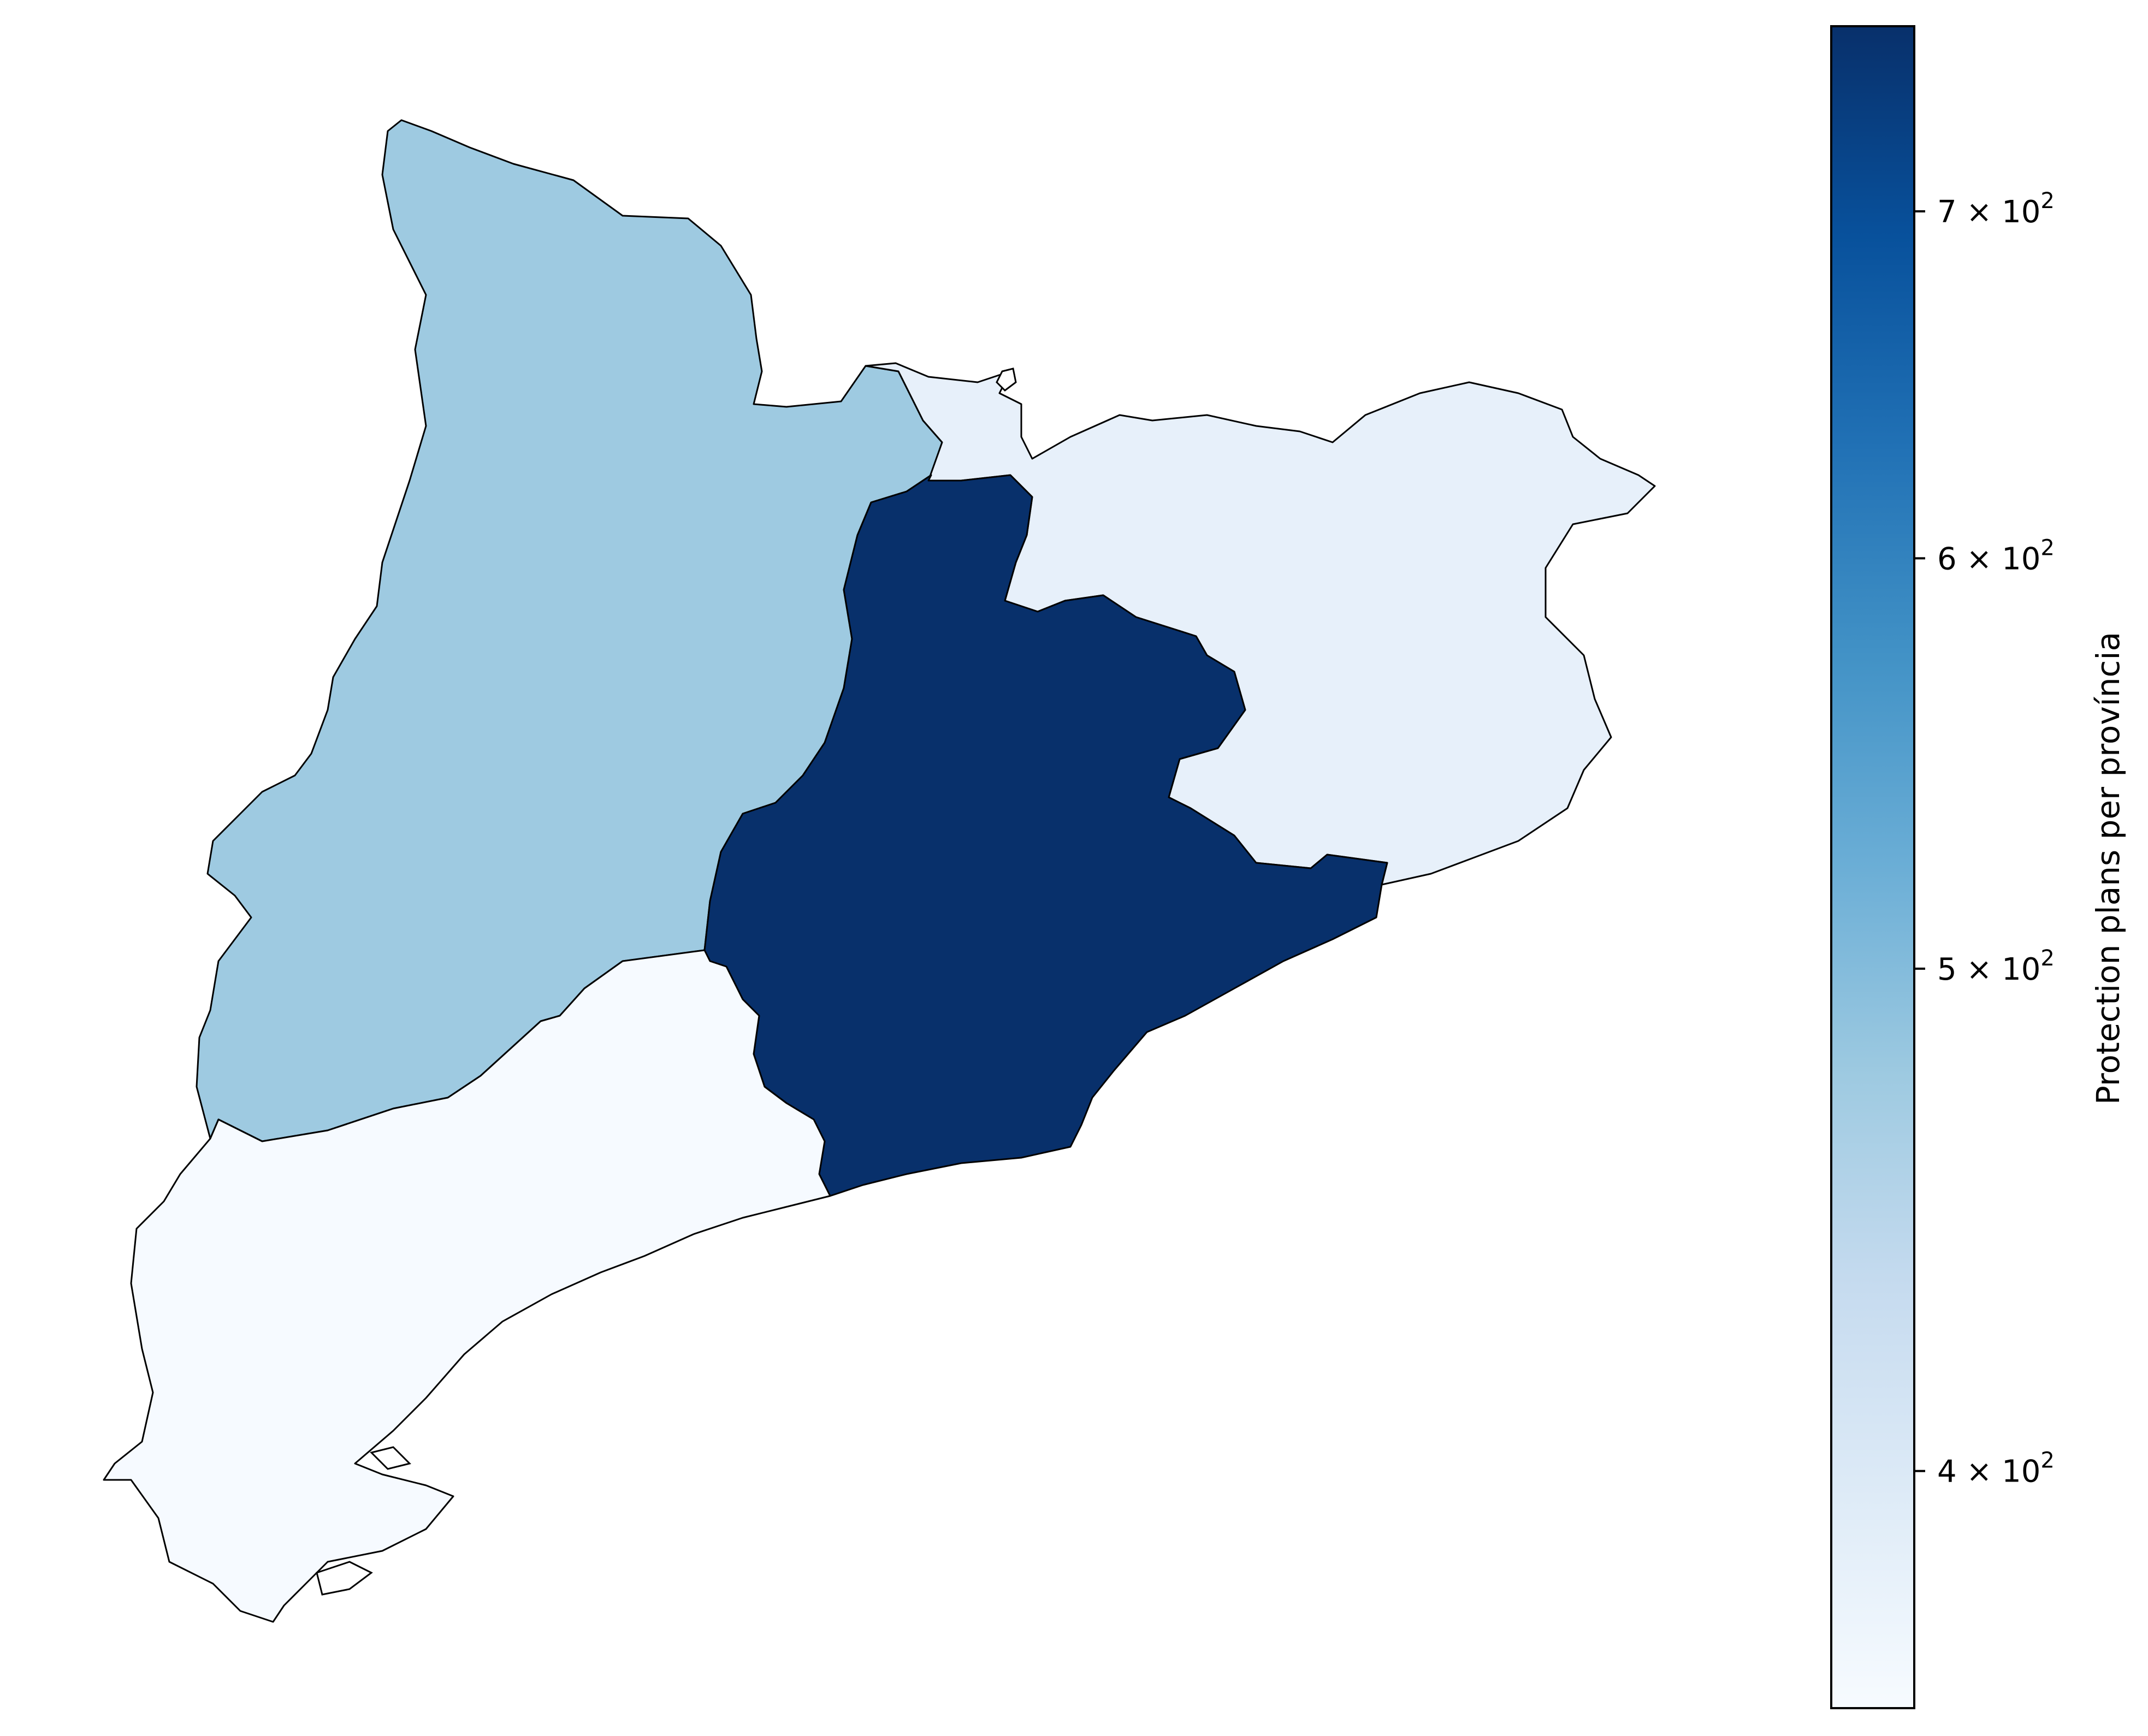 The width and height of the screenshot is (2148, 1736). What do you see at coordinates (390, 1458) in the screenshot?
I see `delta-lagoon` at bounding box center [390, 1458].